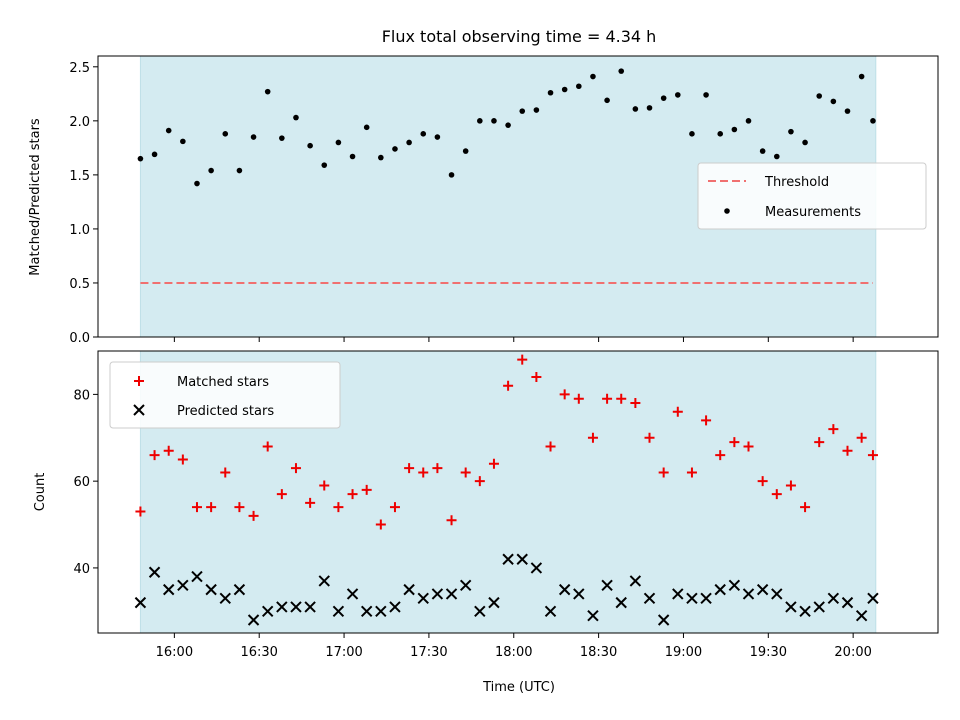  What do you see at coordinates (79, 176) in the screenshot?
I see `y-tick-label: 1.5` at bounding box center [79, 176].